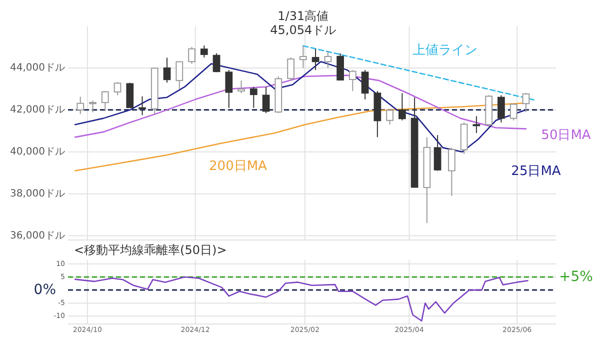 The height and width of the screenshot is (338, 600). Describe the element at coordinates (301, 299) in the screenshot. I see `line-series` at that location.